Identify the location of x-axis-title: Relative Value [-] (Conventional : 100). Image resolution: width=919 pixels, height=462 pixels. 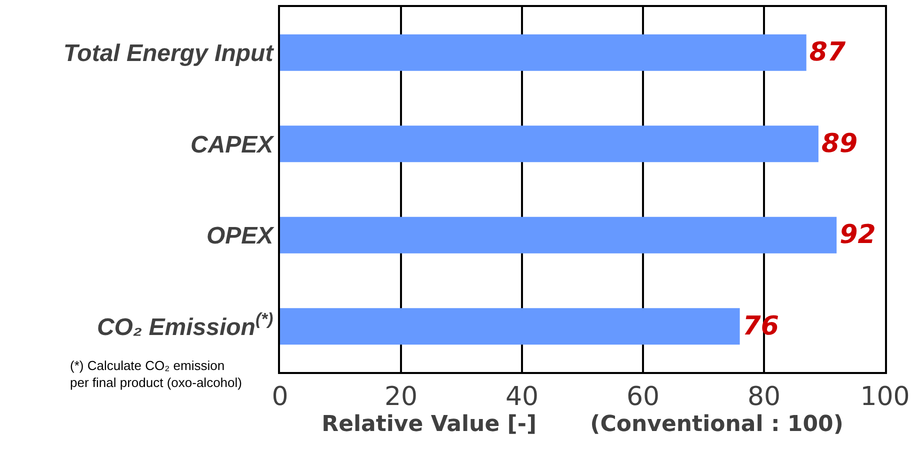
(583, 425).